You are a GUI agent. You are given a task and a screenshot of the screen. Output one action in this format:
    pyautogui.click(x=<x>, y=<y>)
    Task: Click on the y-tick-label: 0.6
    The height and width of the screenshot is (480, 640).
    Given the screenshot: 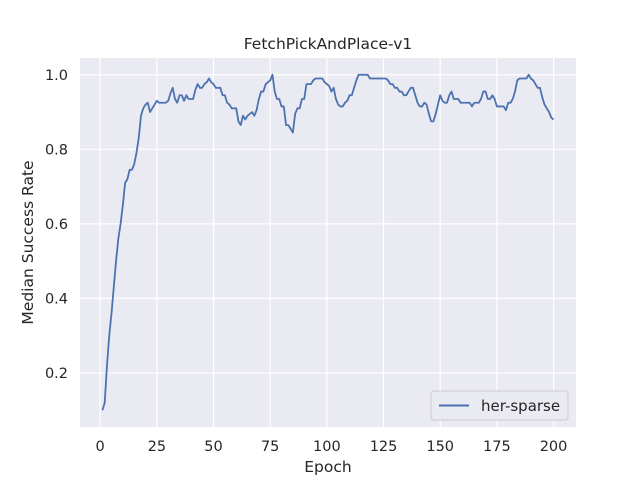 What is the action you would take?
    pyautogui.click(x=56, y=225)
    